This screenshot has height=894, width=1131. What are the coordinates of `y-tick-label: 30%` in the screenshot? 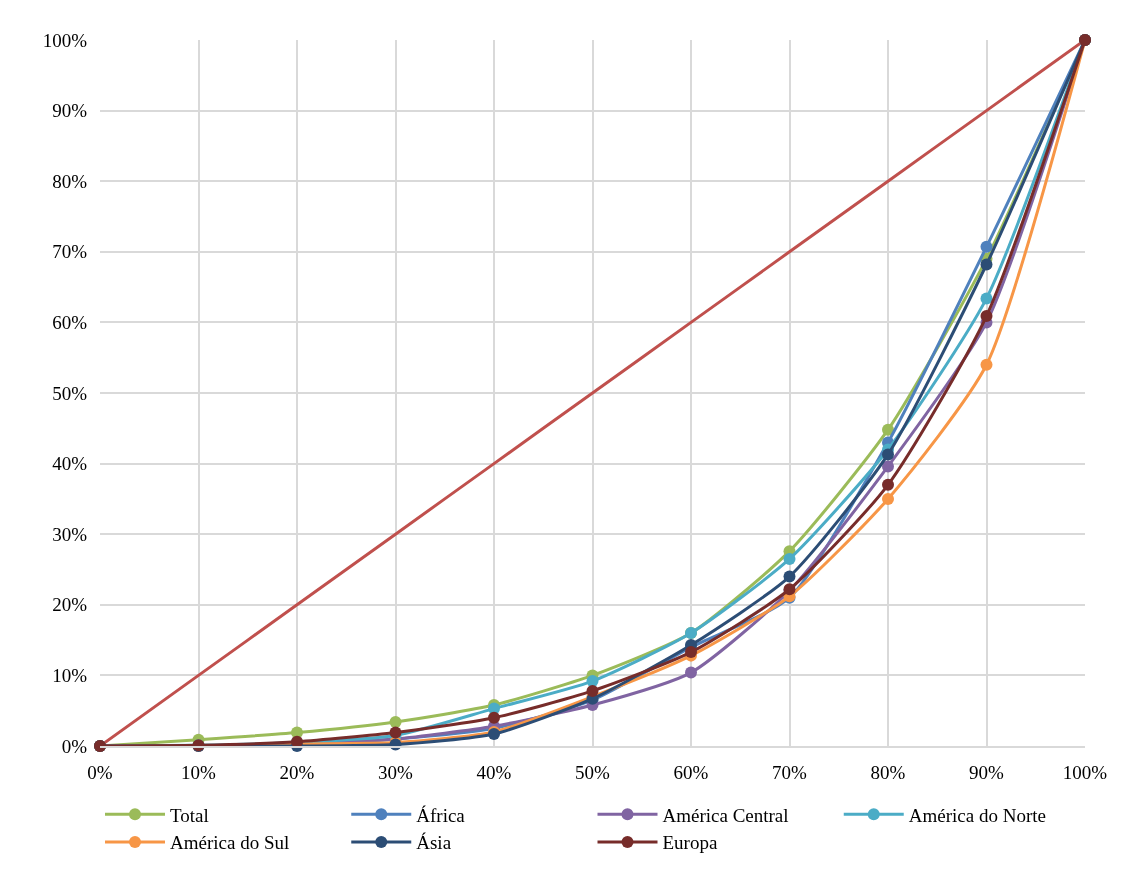 It's located at (70, 534).